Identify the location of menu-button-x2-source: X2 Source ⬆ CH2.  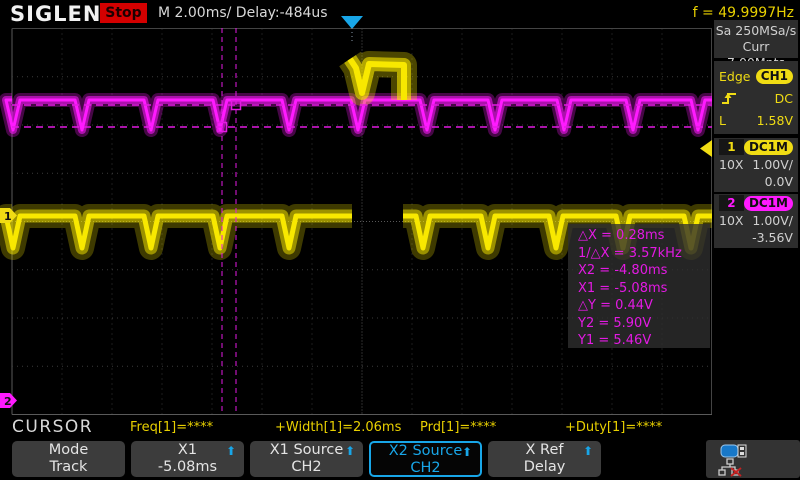
(425, 459).